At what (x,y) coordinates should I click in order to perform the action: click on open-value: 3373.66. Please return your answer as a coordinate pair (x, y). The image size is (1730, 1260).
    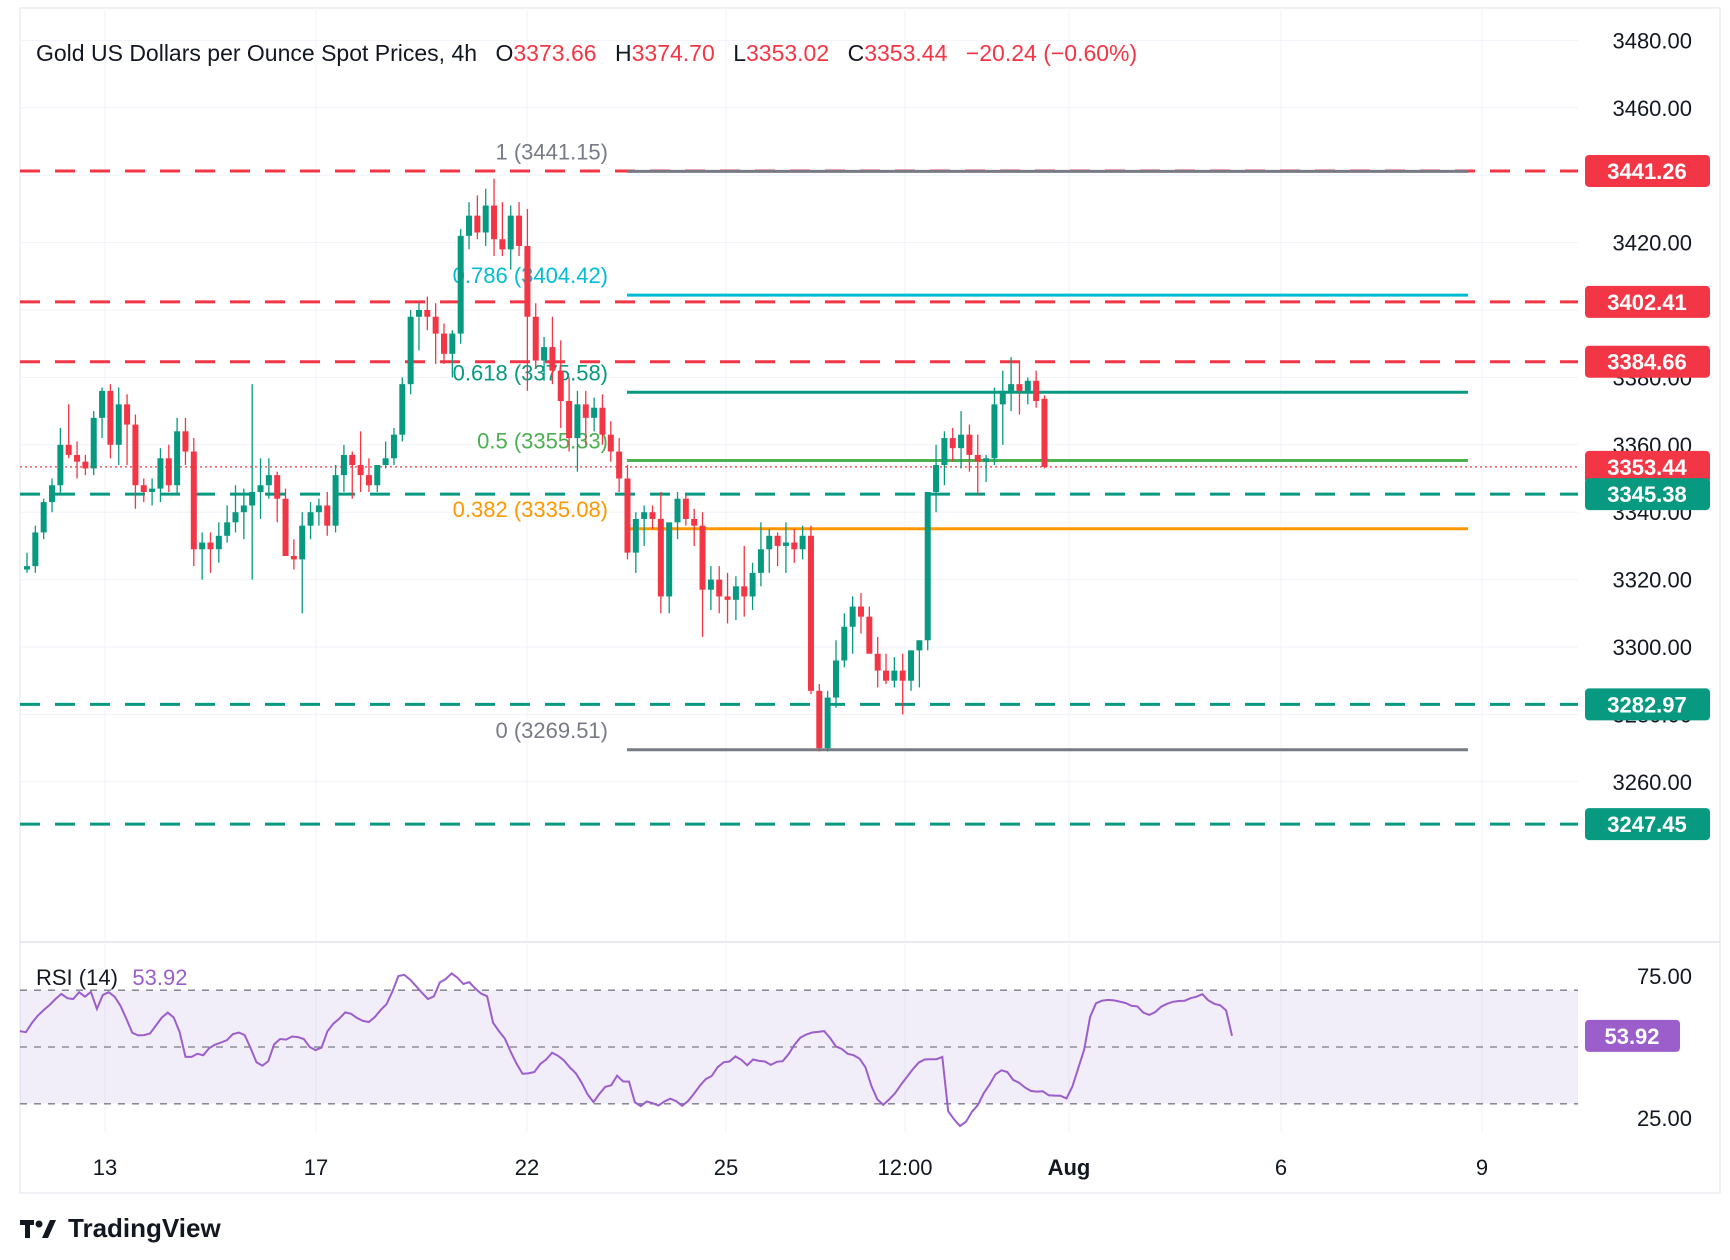
    Looking at the image, I should click on (554, 53).